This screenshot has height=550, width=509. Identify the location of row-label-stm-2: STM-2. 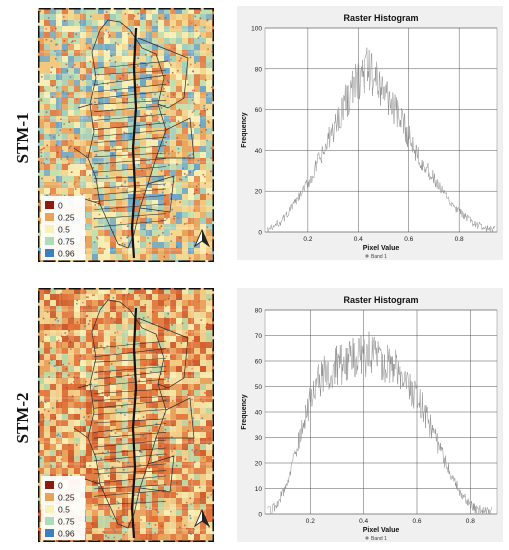
(22, 418).